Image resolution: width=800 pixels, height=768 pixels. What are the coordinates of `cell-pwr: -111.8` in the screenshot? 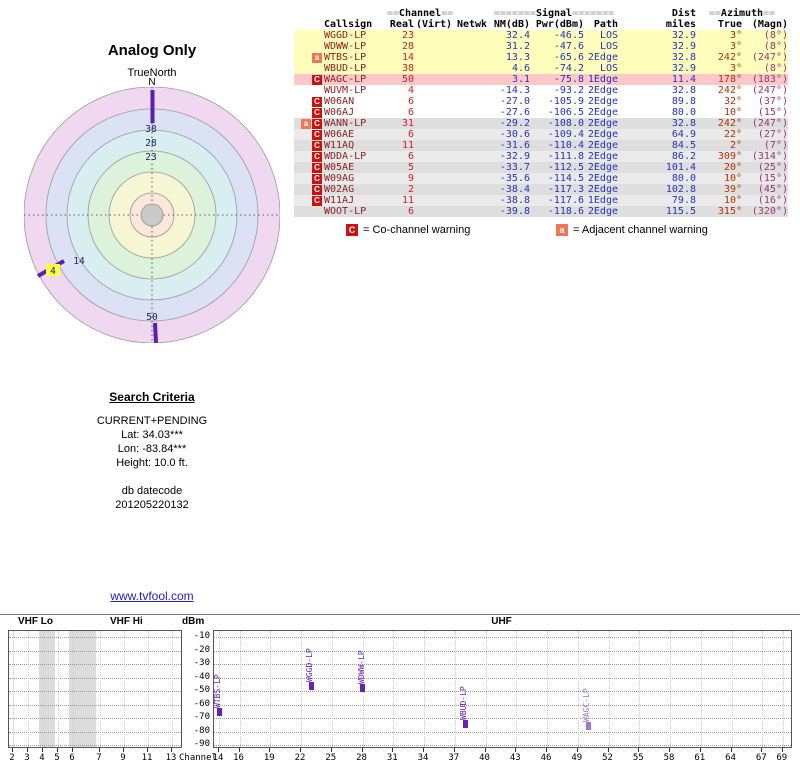 It's located at (565, 156).